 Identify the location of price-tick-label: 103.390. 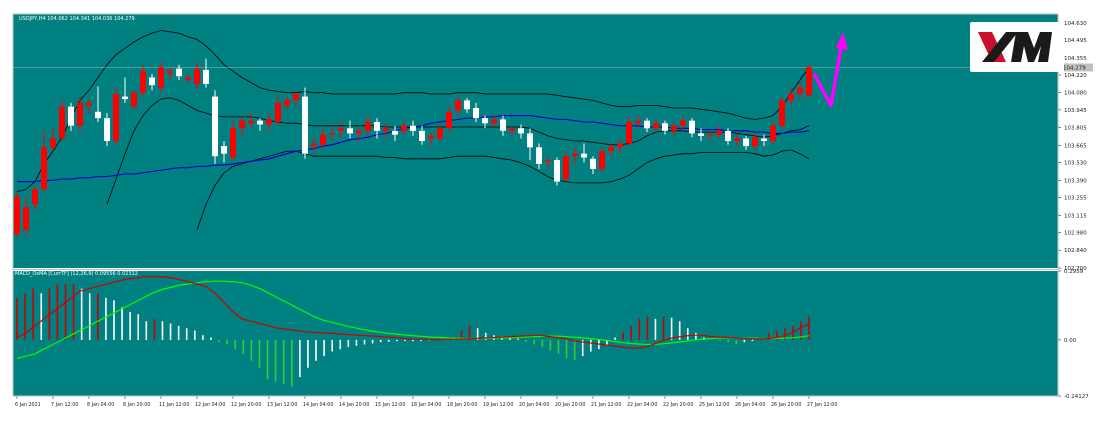
(1075, 181).